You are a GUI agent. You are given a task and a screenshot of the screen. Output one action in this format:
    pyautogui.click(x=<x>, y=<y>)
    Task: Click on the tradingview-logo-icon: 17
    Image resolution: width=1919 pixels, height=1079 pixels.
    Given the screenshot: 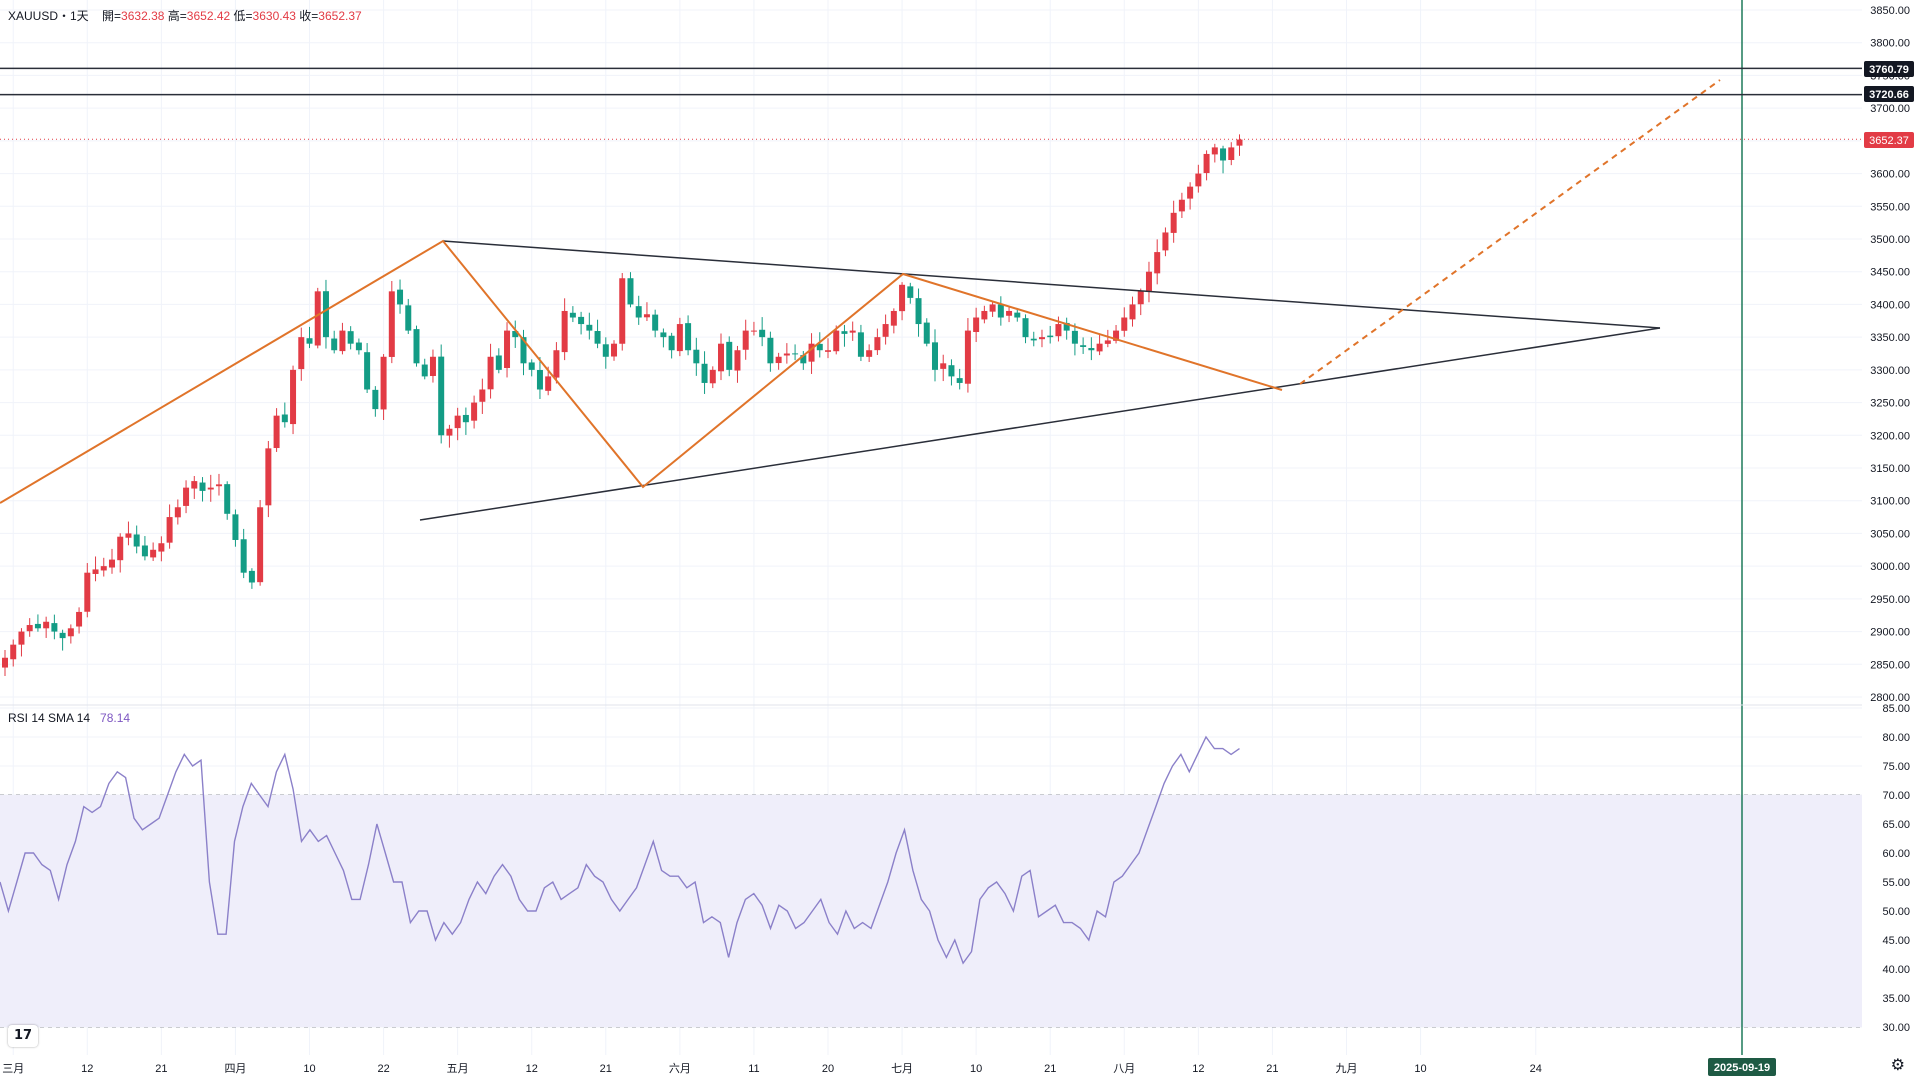 What is the action you would take?
    pyautogui.click(x=23, y=1036)
    